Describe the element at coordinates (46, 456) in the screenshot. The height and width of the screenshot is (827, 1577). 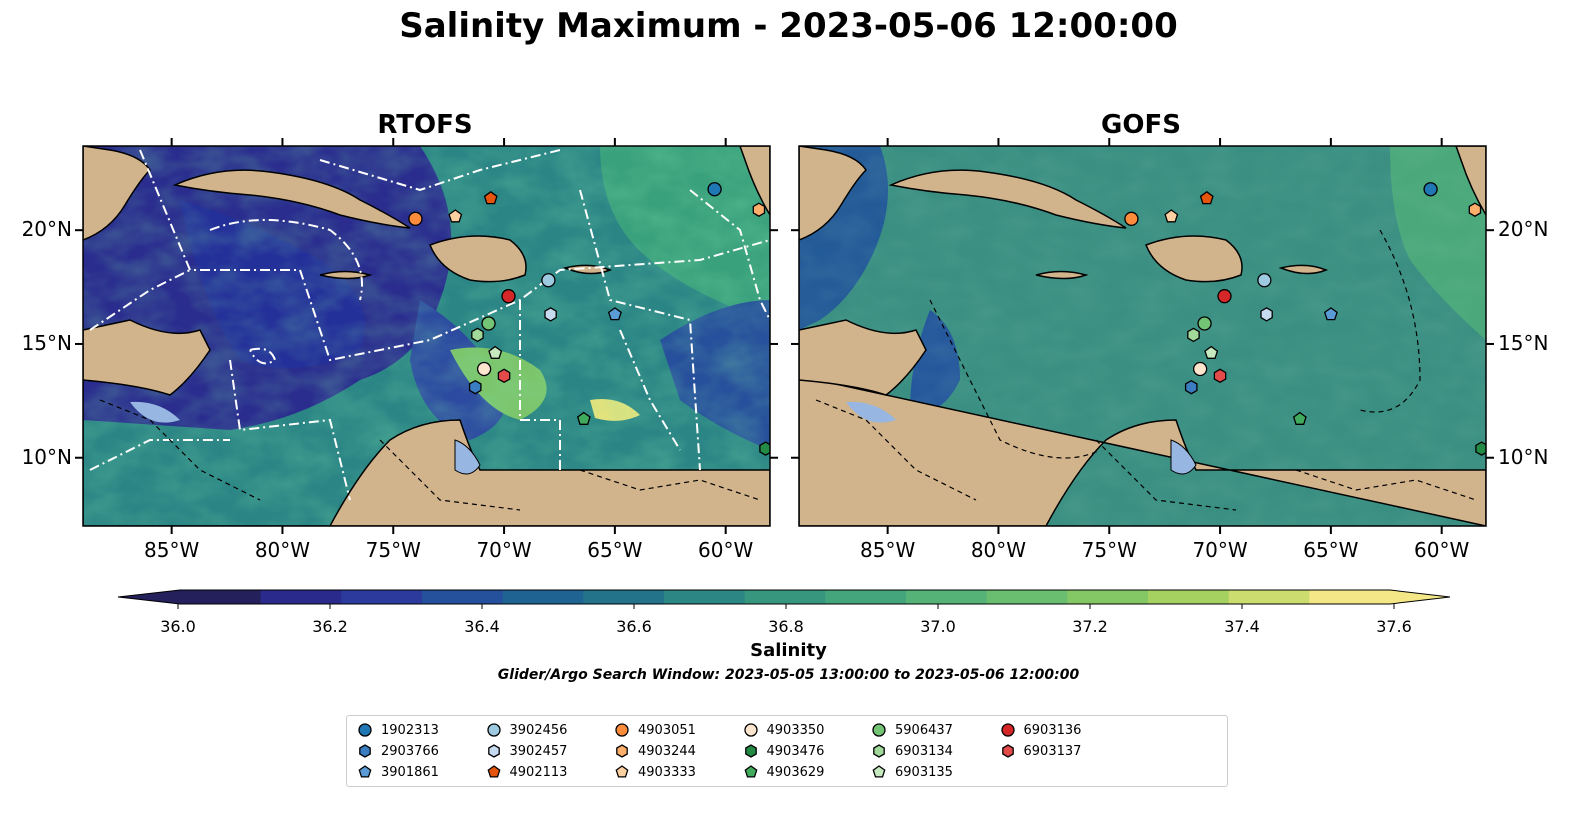
I see `lat-tick-label: 10°N` at that location.